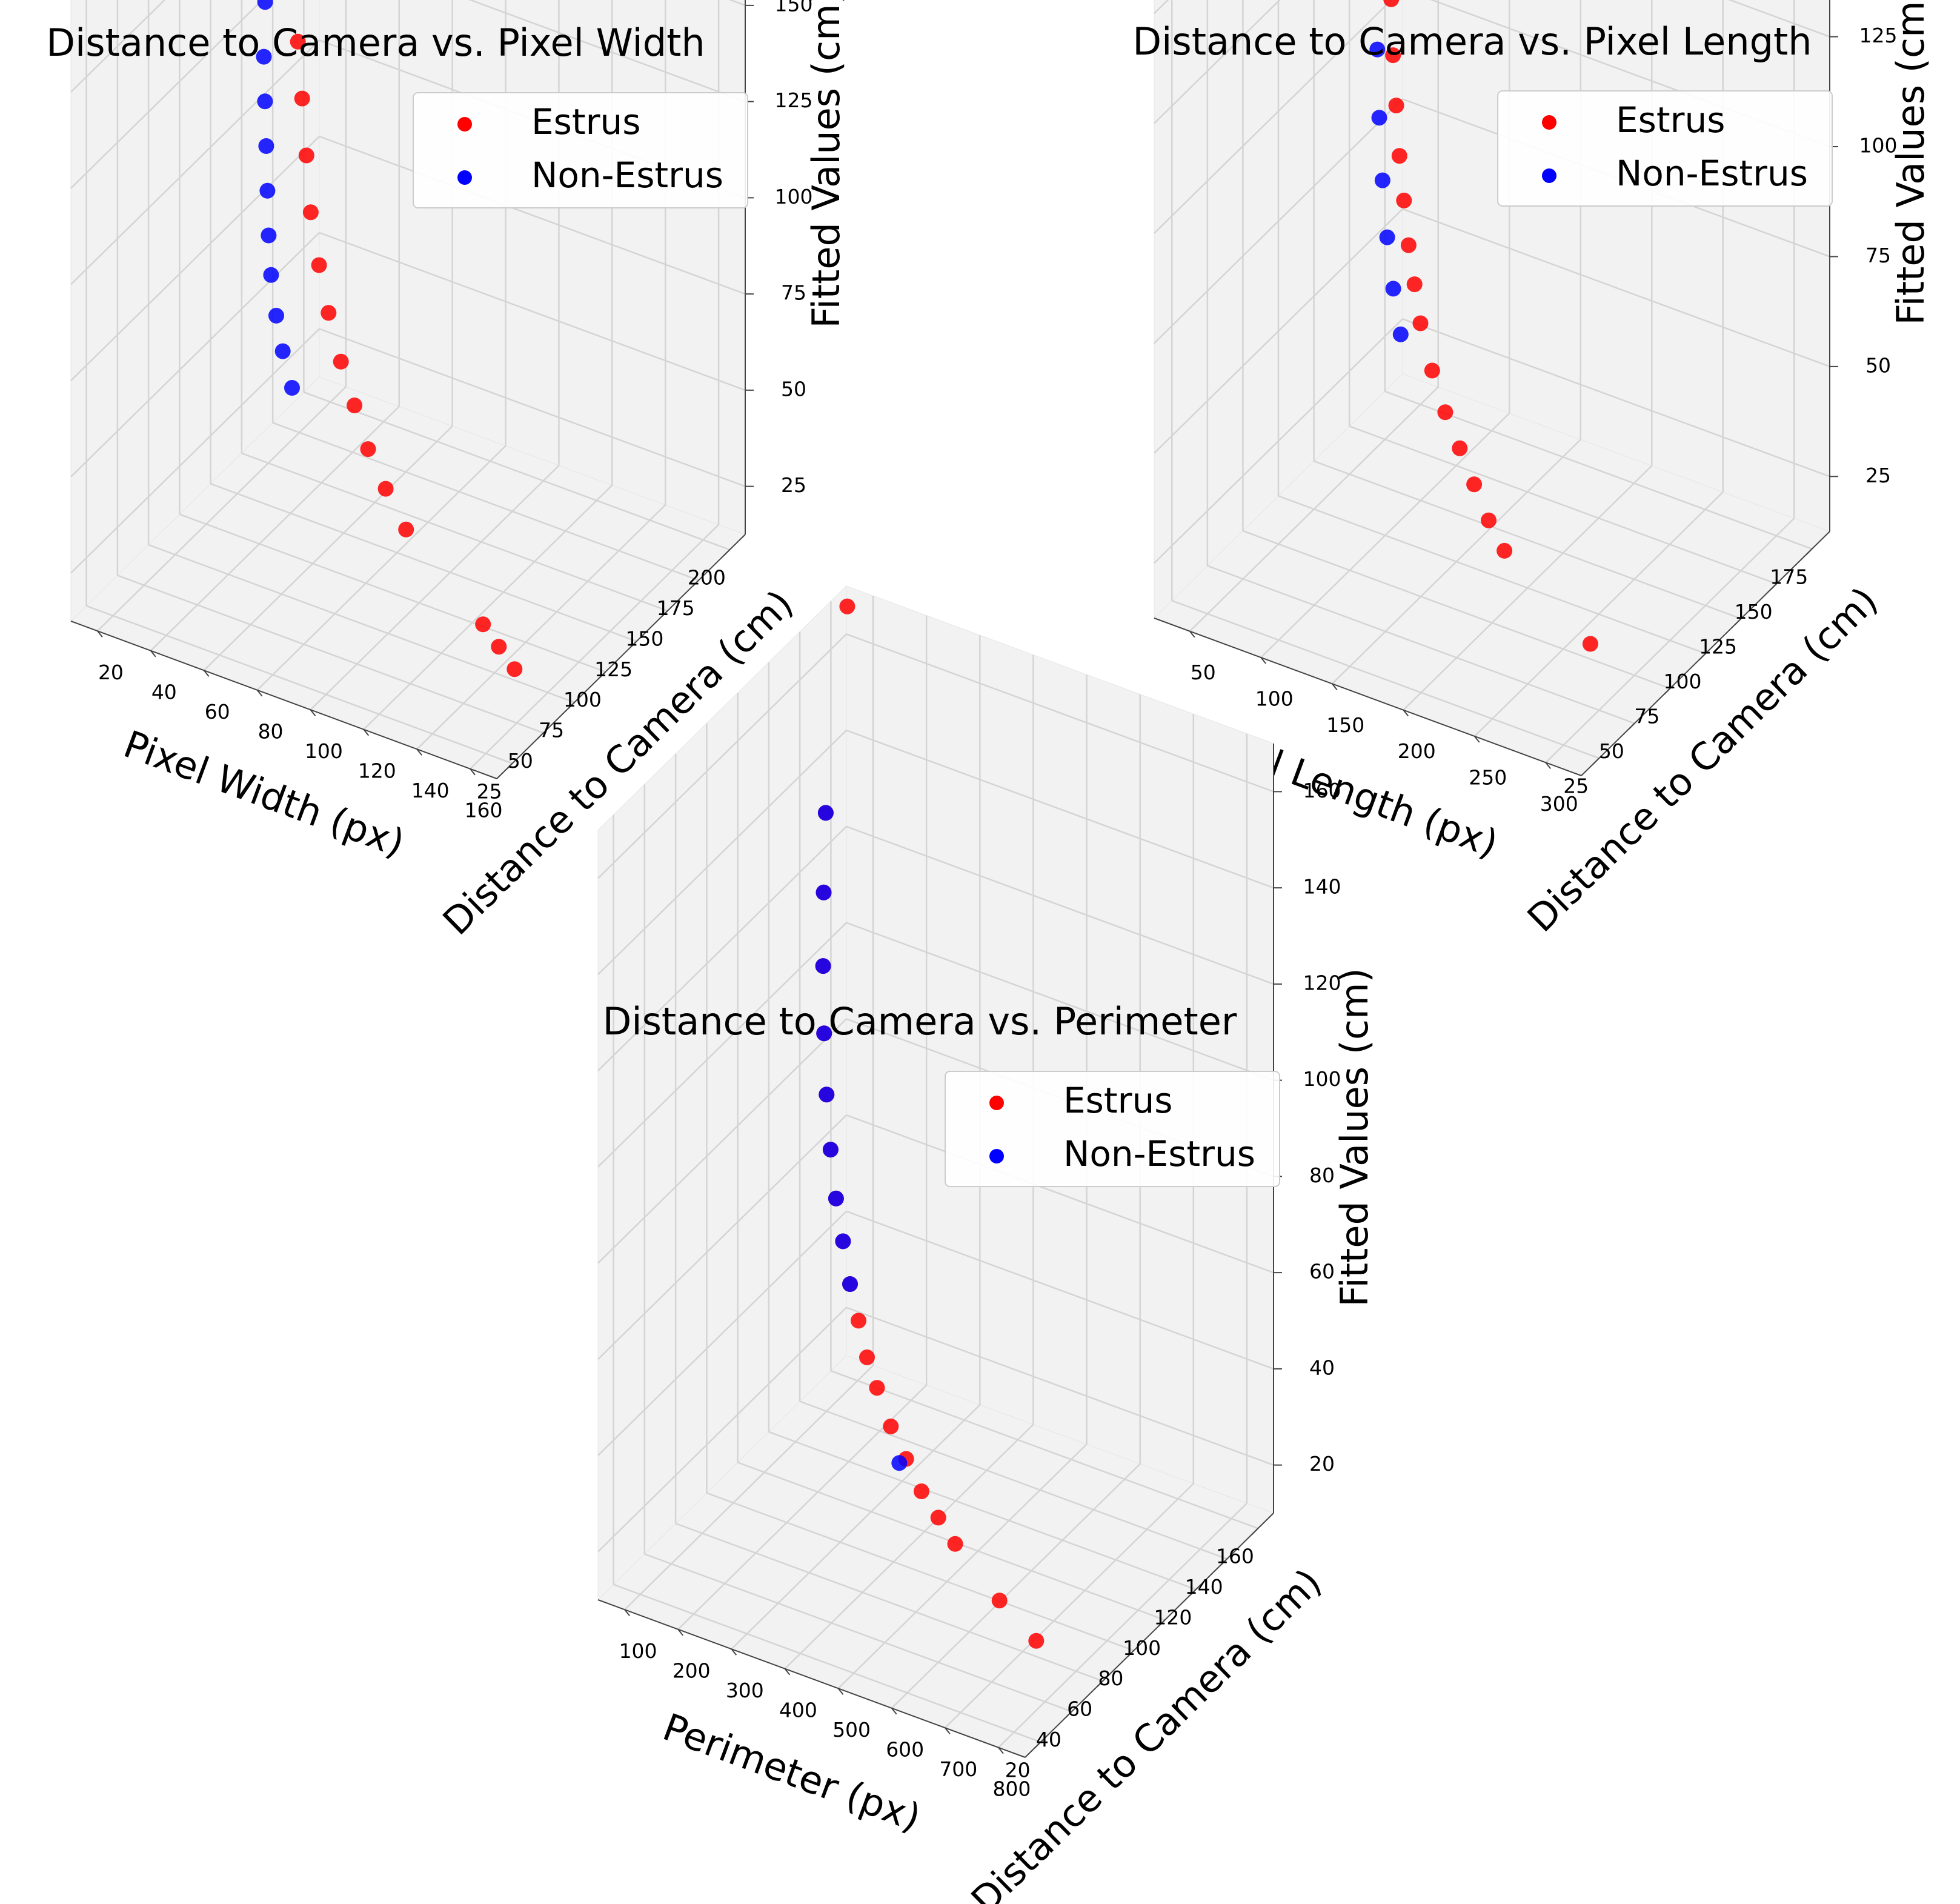 The height and width of the screenshot is (1904, 1960). I want to click on y-tick-label: 140, so click(1204, 1587).